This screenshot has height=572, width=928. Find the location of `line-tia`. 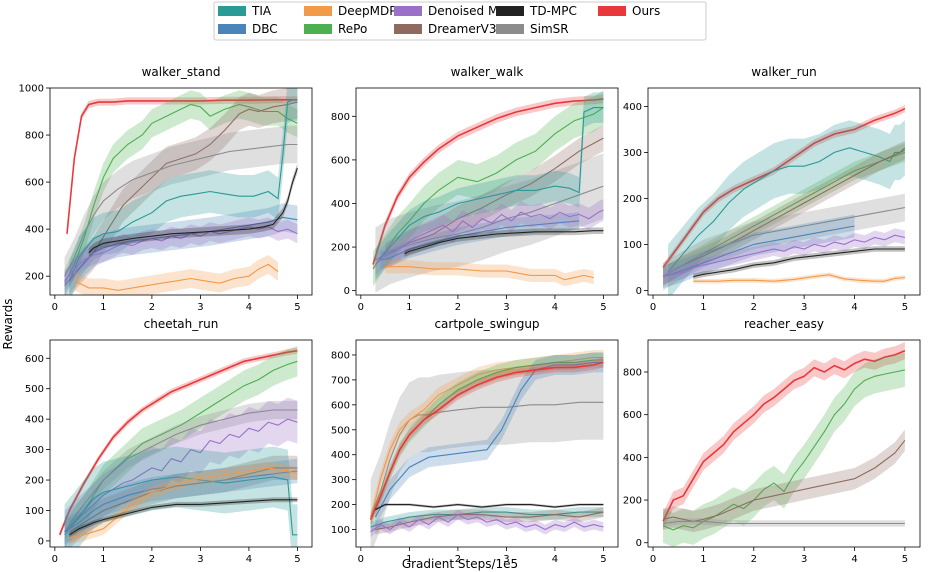

line-tia is located at coordinates (487, 519).